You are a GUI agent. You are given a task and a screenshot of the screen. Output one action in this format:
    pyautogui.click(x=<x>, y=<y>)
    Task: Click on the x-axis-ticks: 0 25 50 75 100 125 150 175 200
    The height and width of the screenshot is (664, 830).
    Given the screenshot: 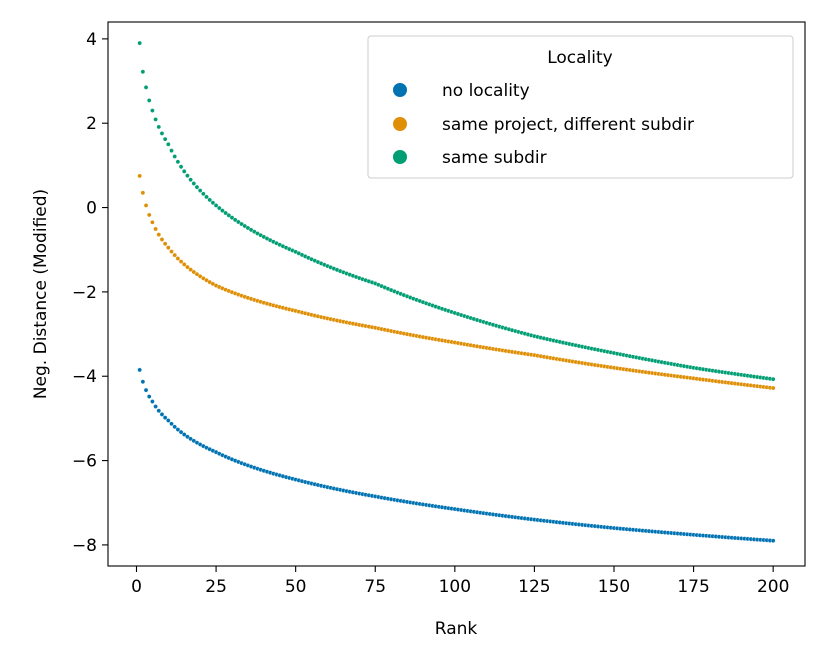 What is the action you would take?
    pyautogui.click(x=460, y=581)
    